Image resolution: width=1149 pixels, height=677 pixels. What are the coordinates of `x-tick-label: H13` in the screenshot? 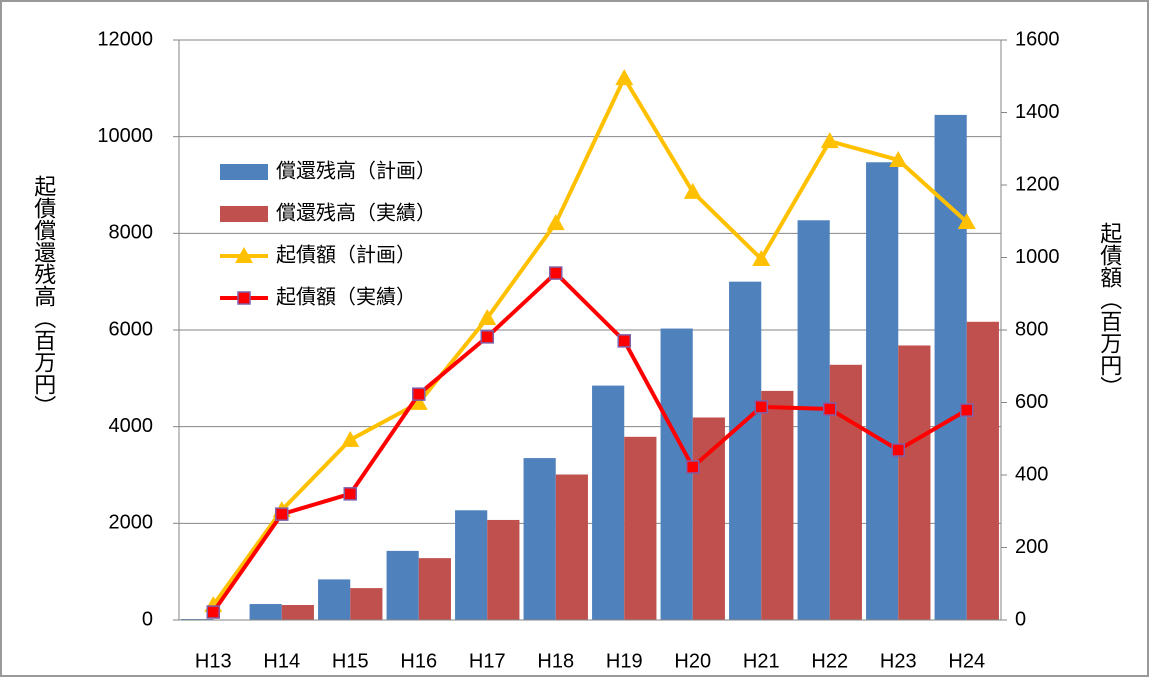 It's located at (213, 661).